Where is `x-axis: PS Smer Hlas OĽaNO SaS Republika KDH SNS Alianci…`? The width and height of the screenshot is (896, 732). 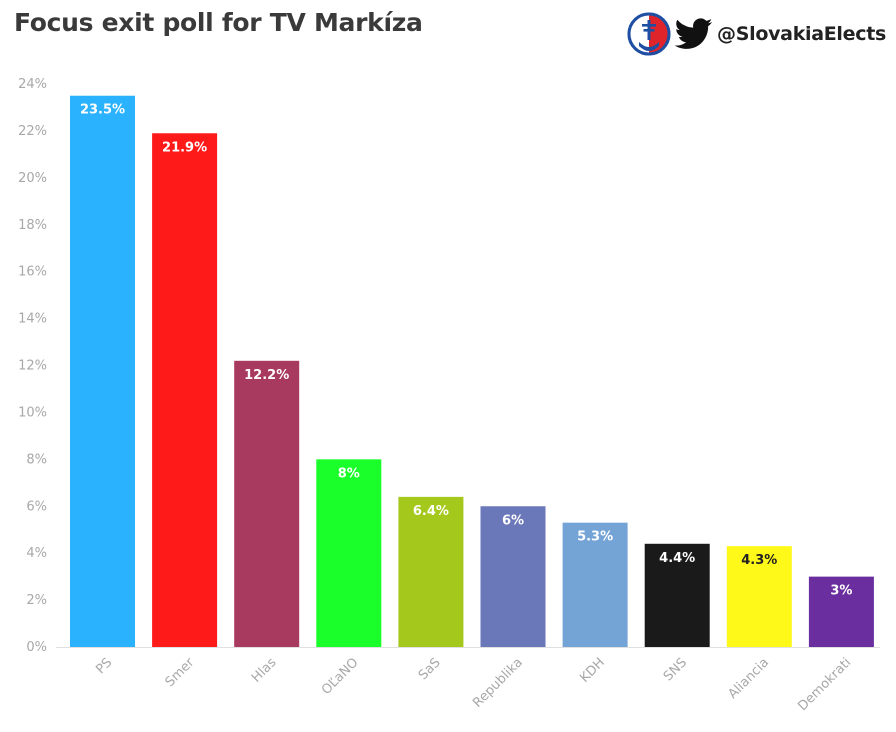 x-axis: PS Smer Hlas OĽaNO SaS Republika KDH SNS Alianci… is located at coordinates (473, 684).